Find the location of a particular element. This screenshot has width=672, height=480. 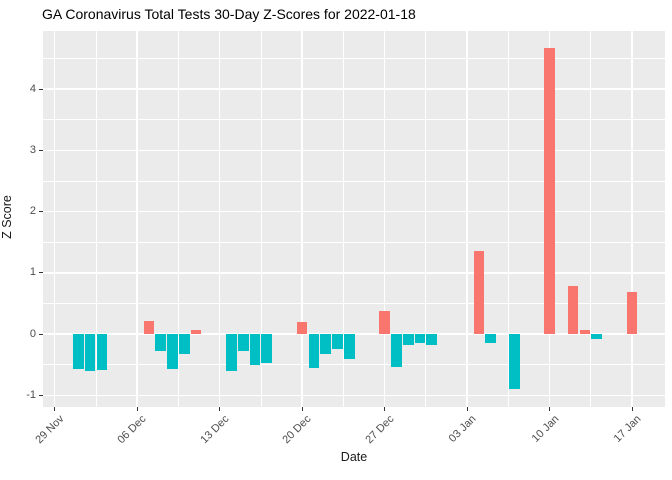

y-tick-label: 0 is located at coordinates (32, 333).